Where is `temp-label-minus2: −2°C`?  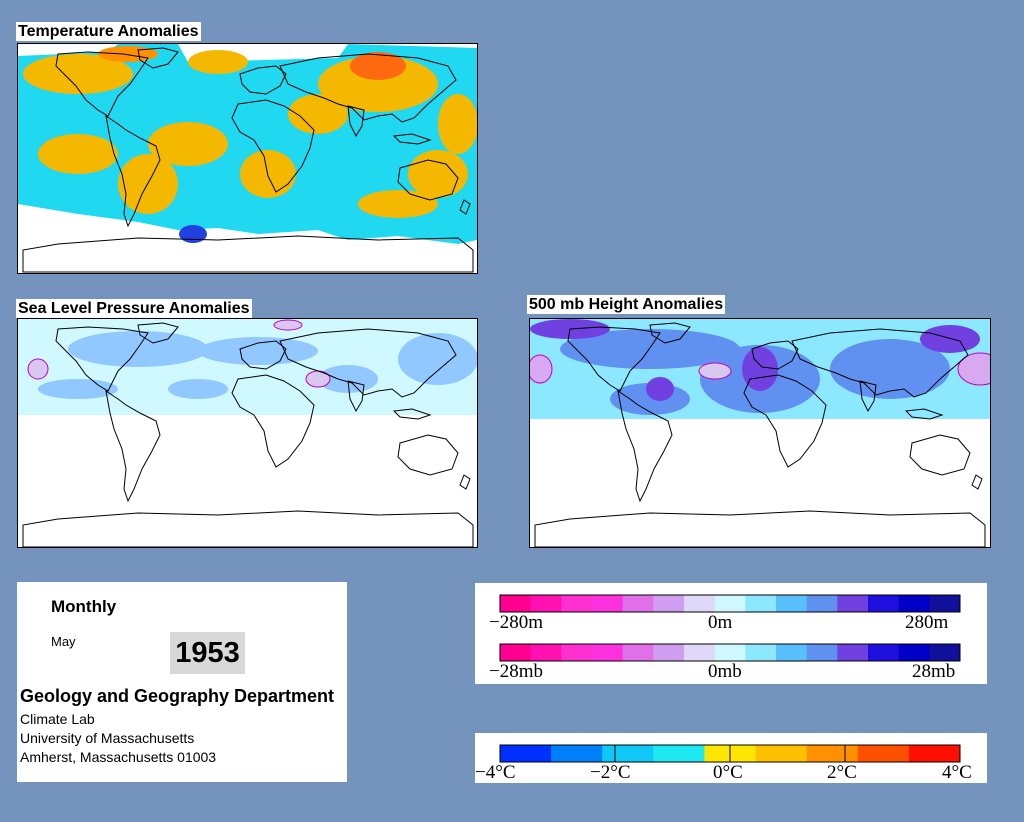
temp-label-minus2: −2°C is located at coordinates (610, 772).